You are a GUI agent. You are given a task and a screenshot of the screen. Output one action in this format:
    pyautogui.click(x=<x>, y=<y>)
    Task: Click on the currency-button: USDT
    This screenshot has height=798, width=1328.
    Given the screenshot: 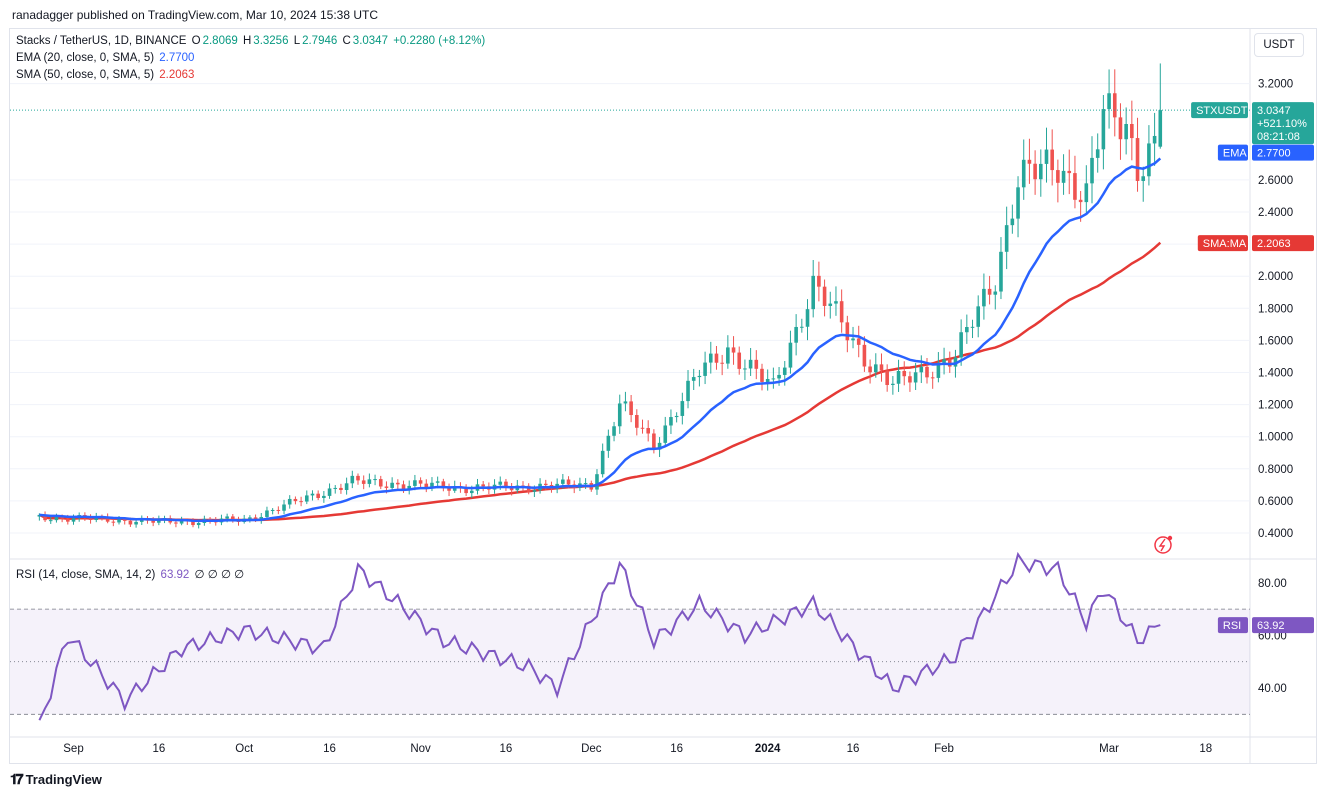 What is the action you would take?
    pyautogui.click(x=1279, y=45)
    